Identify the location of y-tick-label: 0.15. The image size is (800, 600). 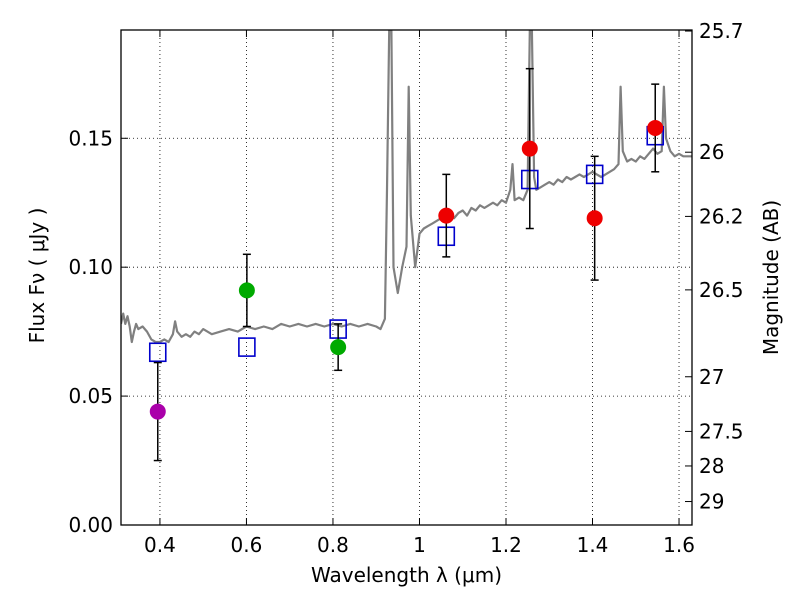
(90, 138).